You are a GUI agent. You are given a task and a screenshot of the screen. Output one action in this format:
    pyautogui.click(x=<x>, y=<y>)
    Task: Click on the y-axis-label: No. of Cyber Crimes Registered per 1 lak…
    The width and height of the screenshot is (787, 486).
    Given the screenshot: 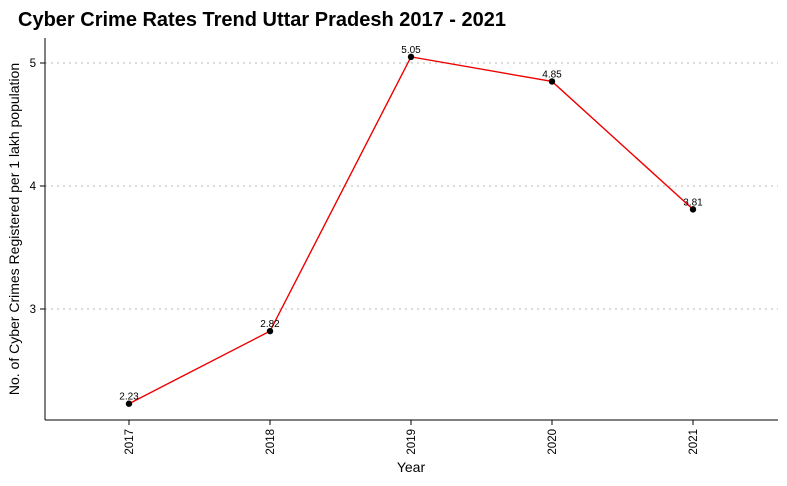 What is the action you would take?
    pyautogui.click(x=14, y=229)
    